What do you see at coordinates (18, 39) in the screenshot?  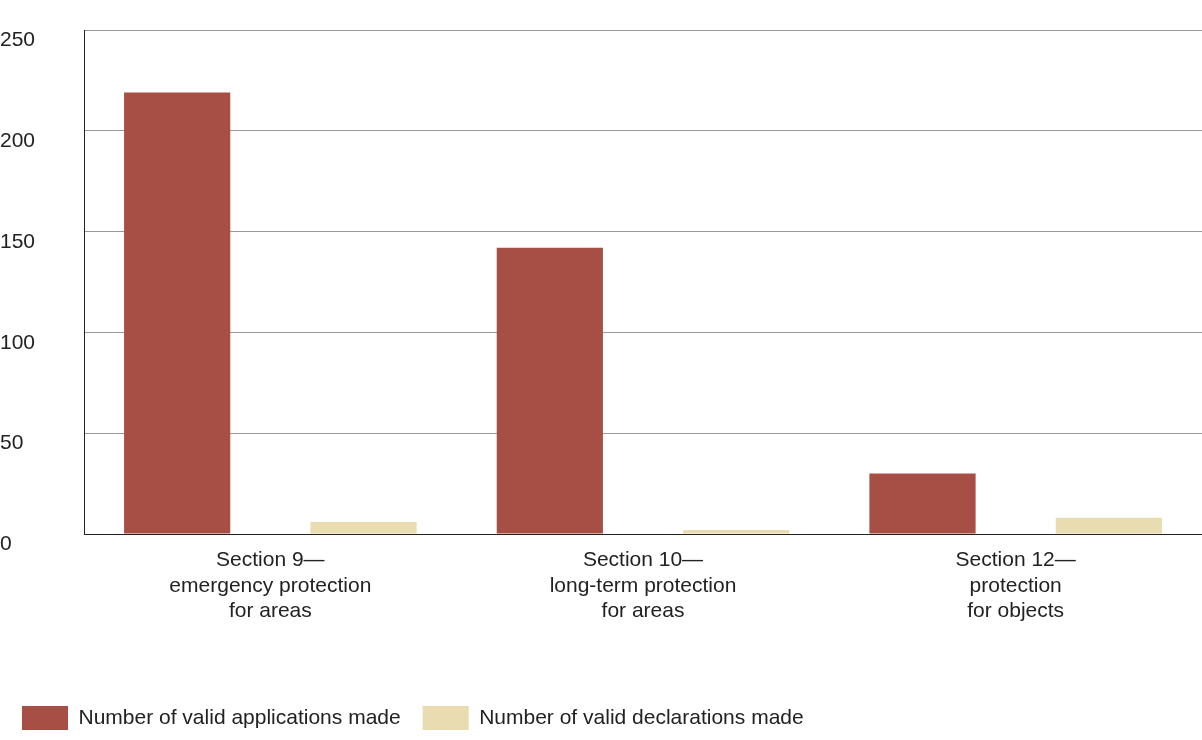 I see `y-tick-label: 250` at bounding box center [18, 39].